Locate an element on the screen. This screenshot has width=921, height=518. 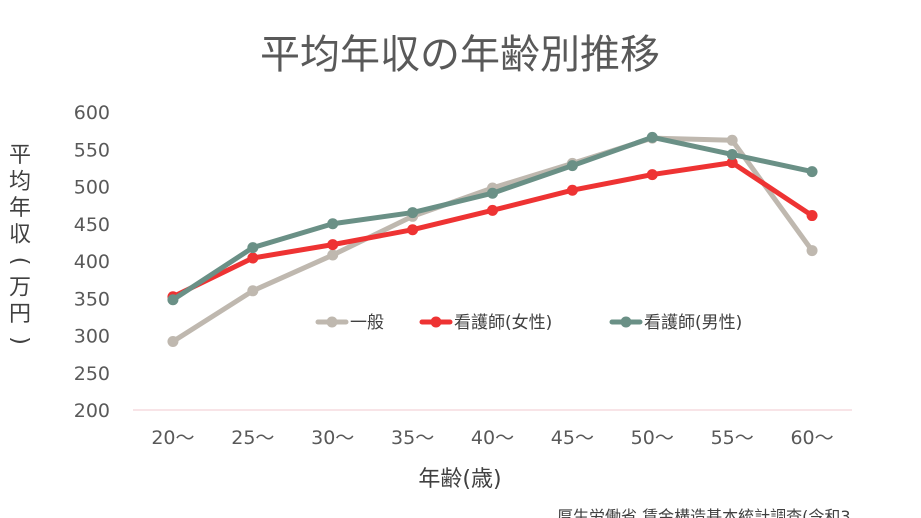
y-axis-label-char: ( is located at coordinates (19, 261).